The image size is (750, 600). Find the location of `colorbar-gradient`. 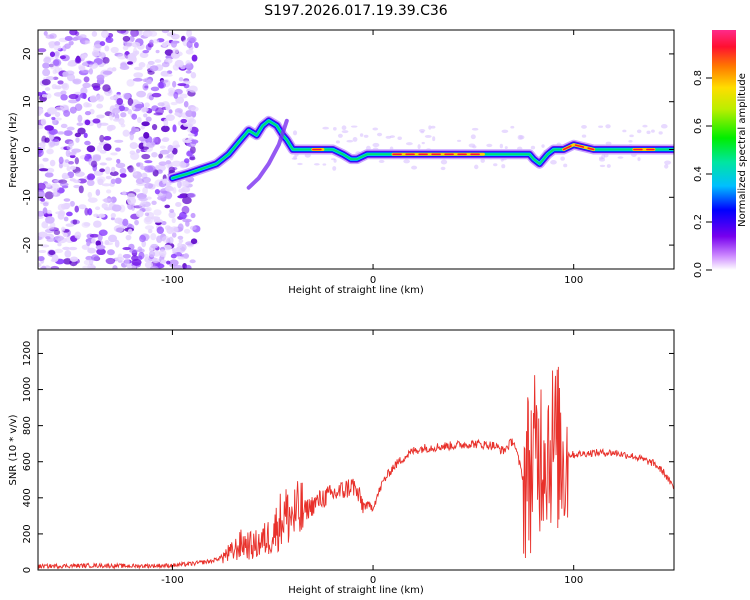

colorbar-gradient is located at coordinates (724, 150).